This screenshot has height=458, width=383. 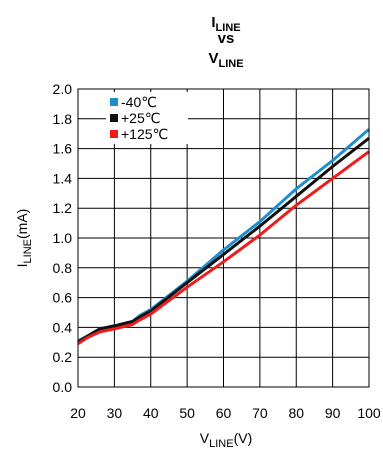 I want to click on chart-title-line2: vs, so click(x=226, y=38).